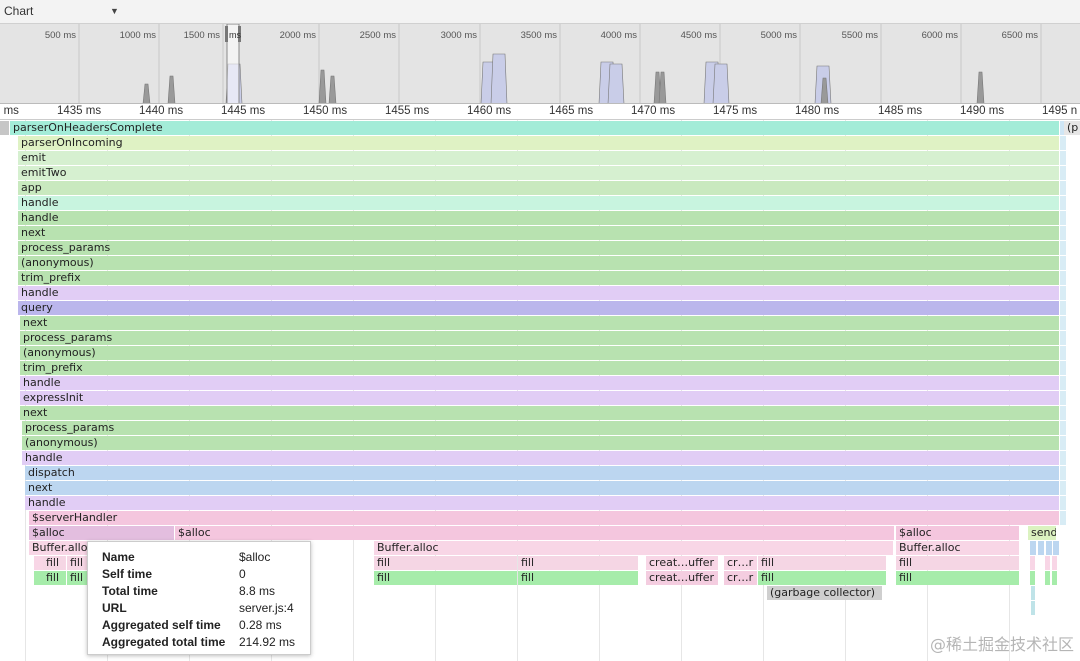 The width and height of the screenshot is (1080, 661). What do you see at coordinates (538, 188) in the screenshot?
I see `flame-entry-app: app` at bounding box center [538, 188].